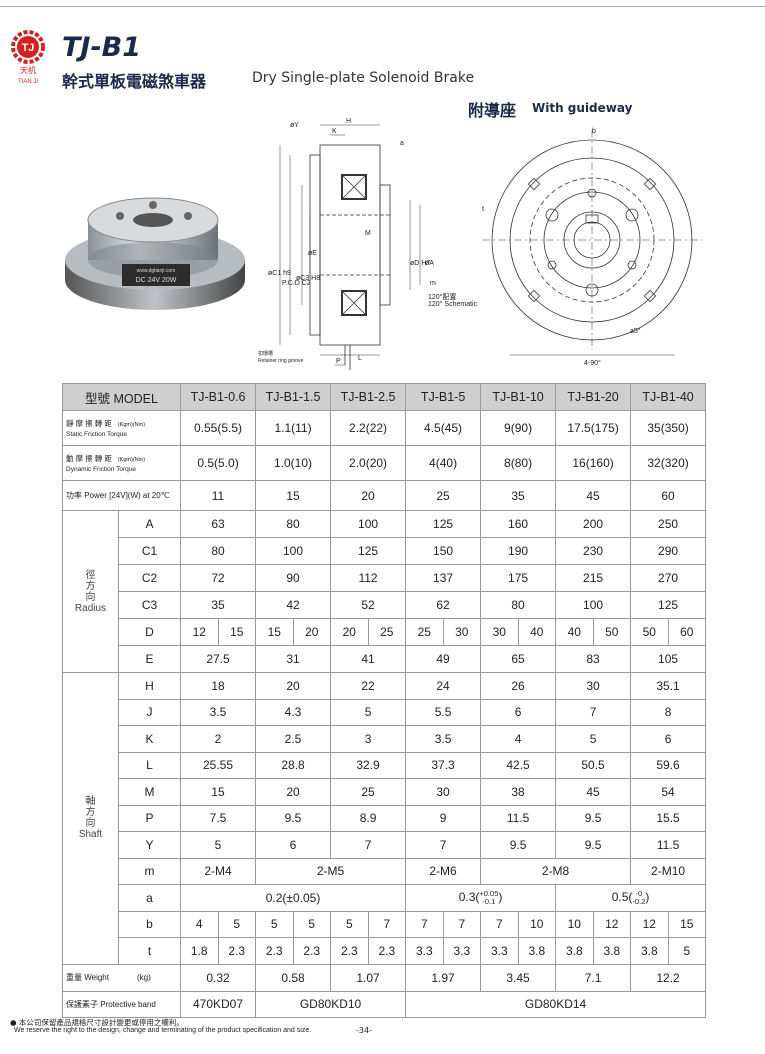 This screenshot has width=765, height=1054. What do you see at coordinates (28, 70) in the screenshot?
I see `brand-cn: 天机` at bounding box center [28, 70].